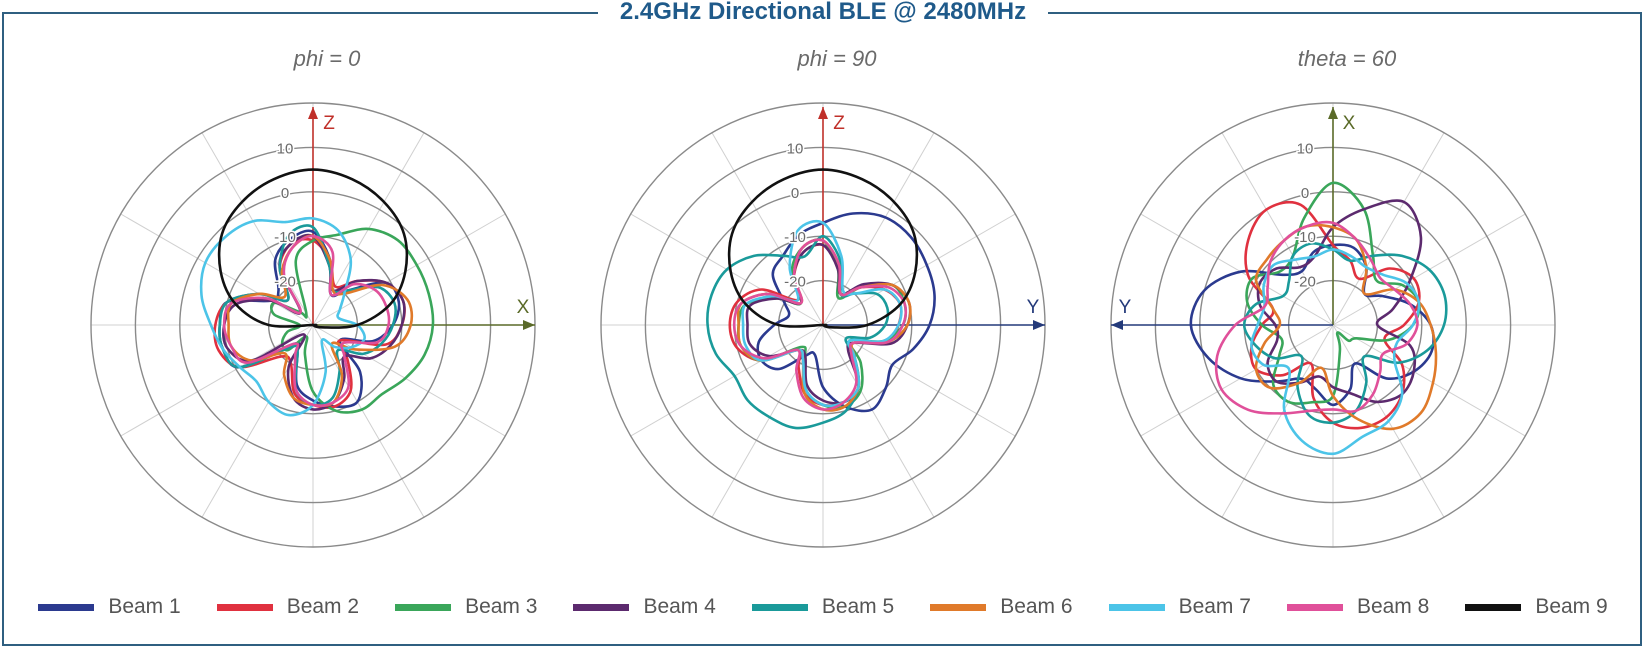 This screenshot has height=650, width=1646. What do you see at coordinates (323, 606) in the screenshot?
I see `legend-label: Beam 2` at bounding box center [323, 606].